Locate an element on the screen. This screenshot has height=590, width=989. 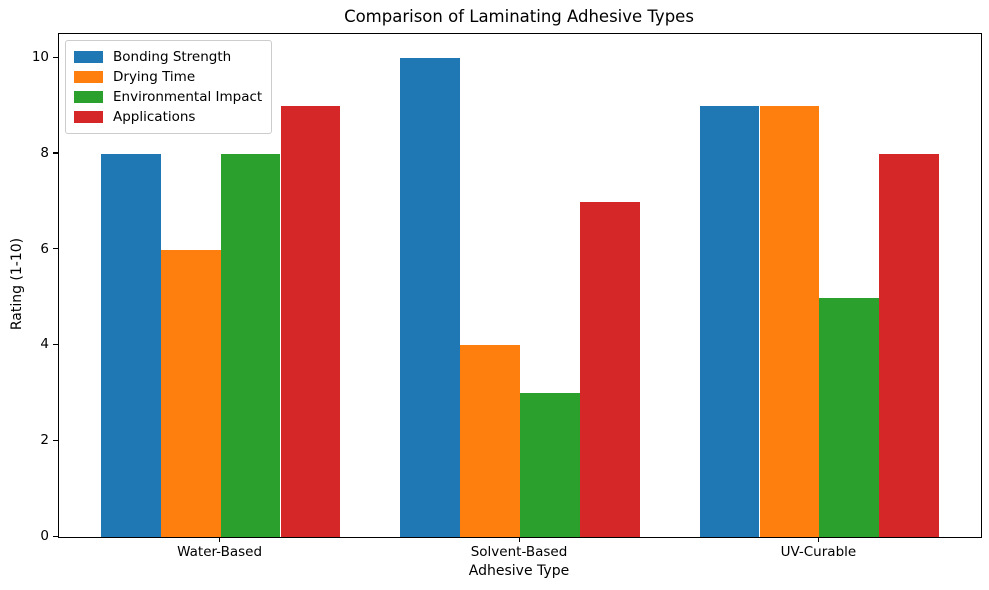
bar-bonding-strength-uv-curable is located at coordinates (729, 321).